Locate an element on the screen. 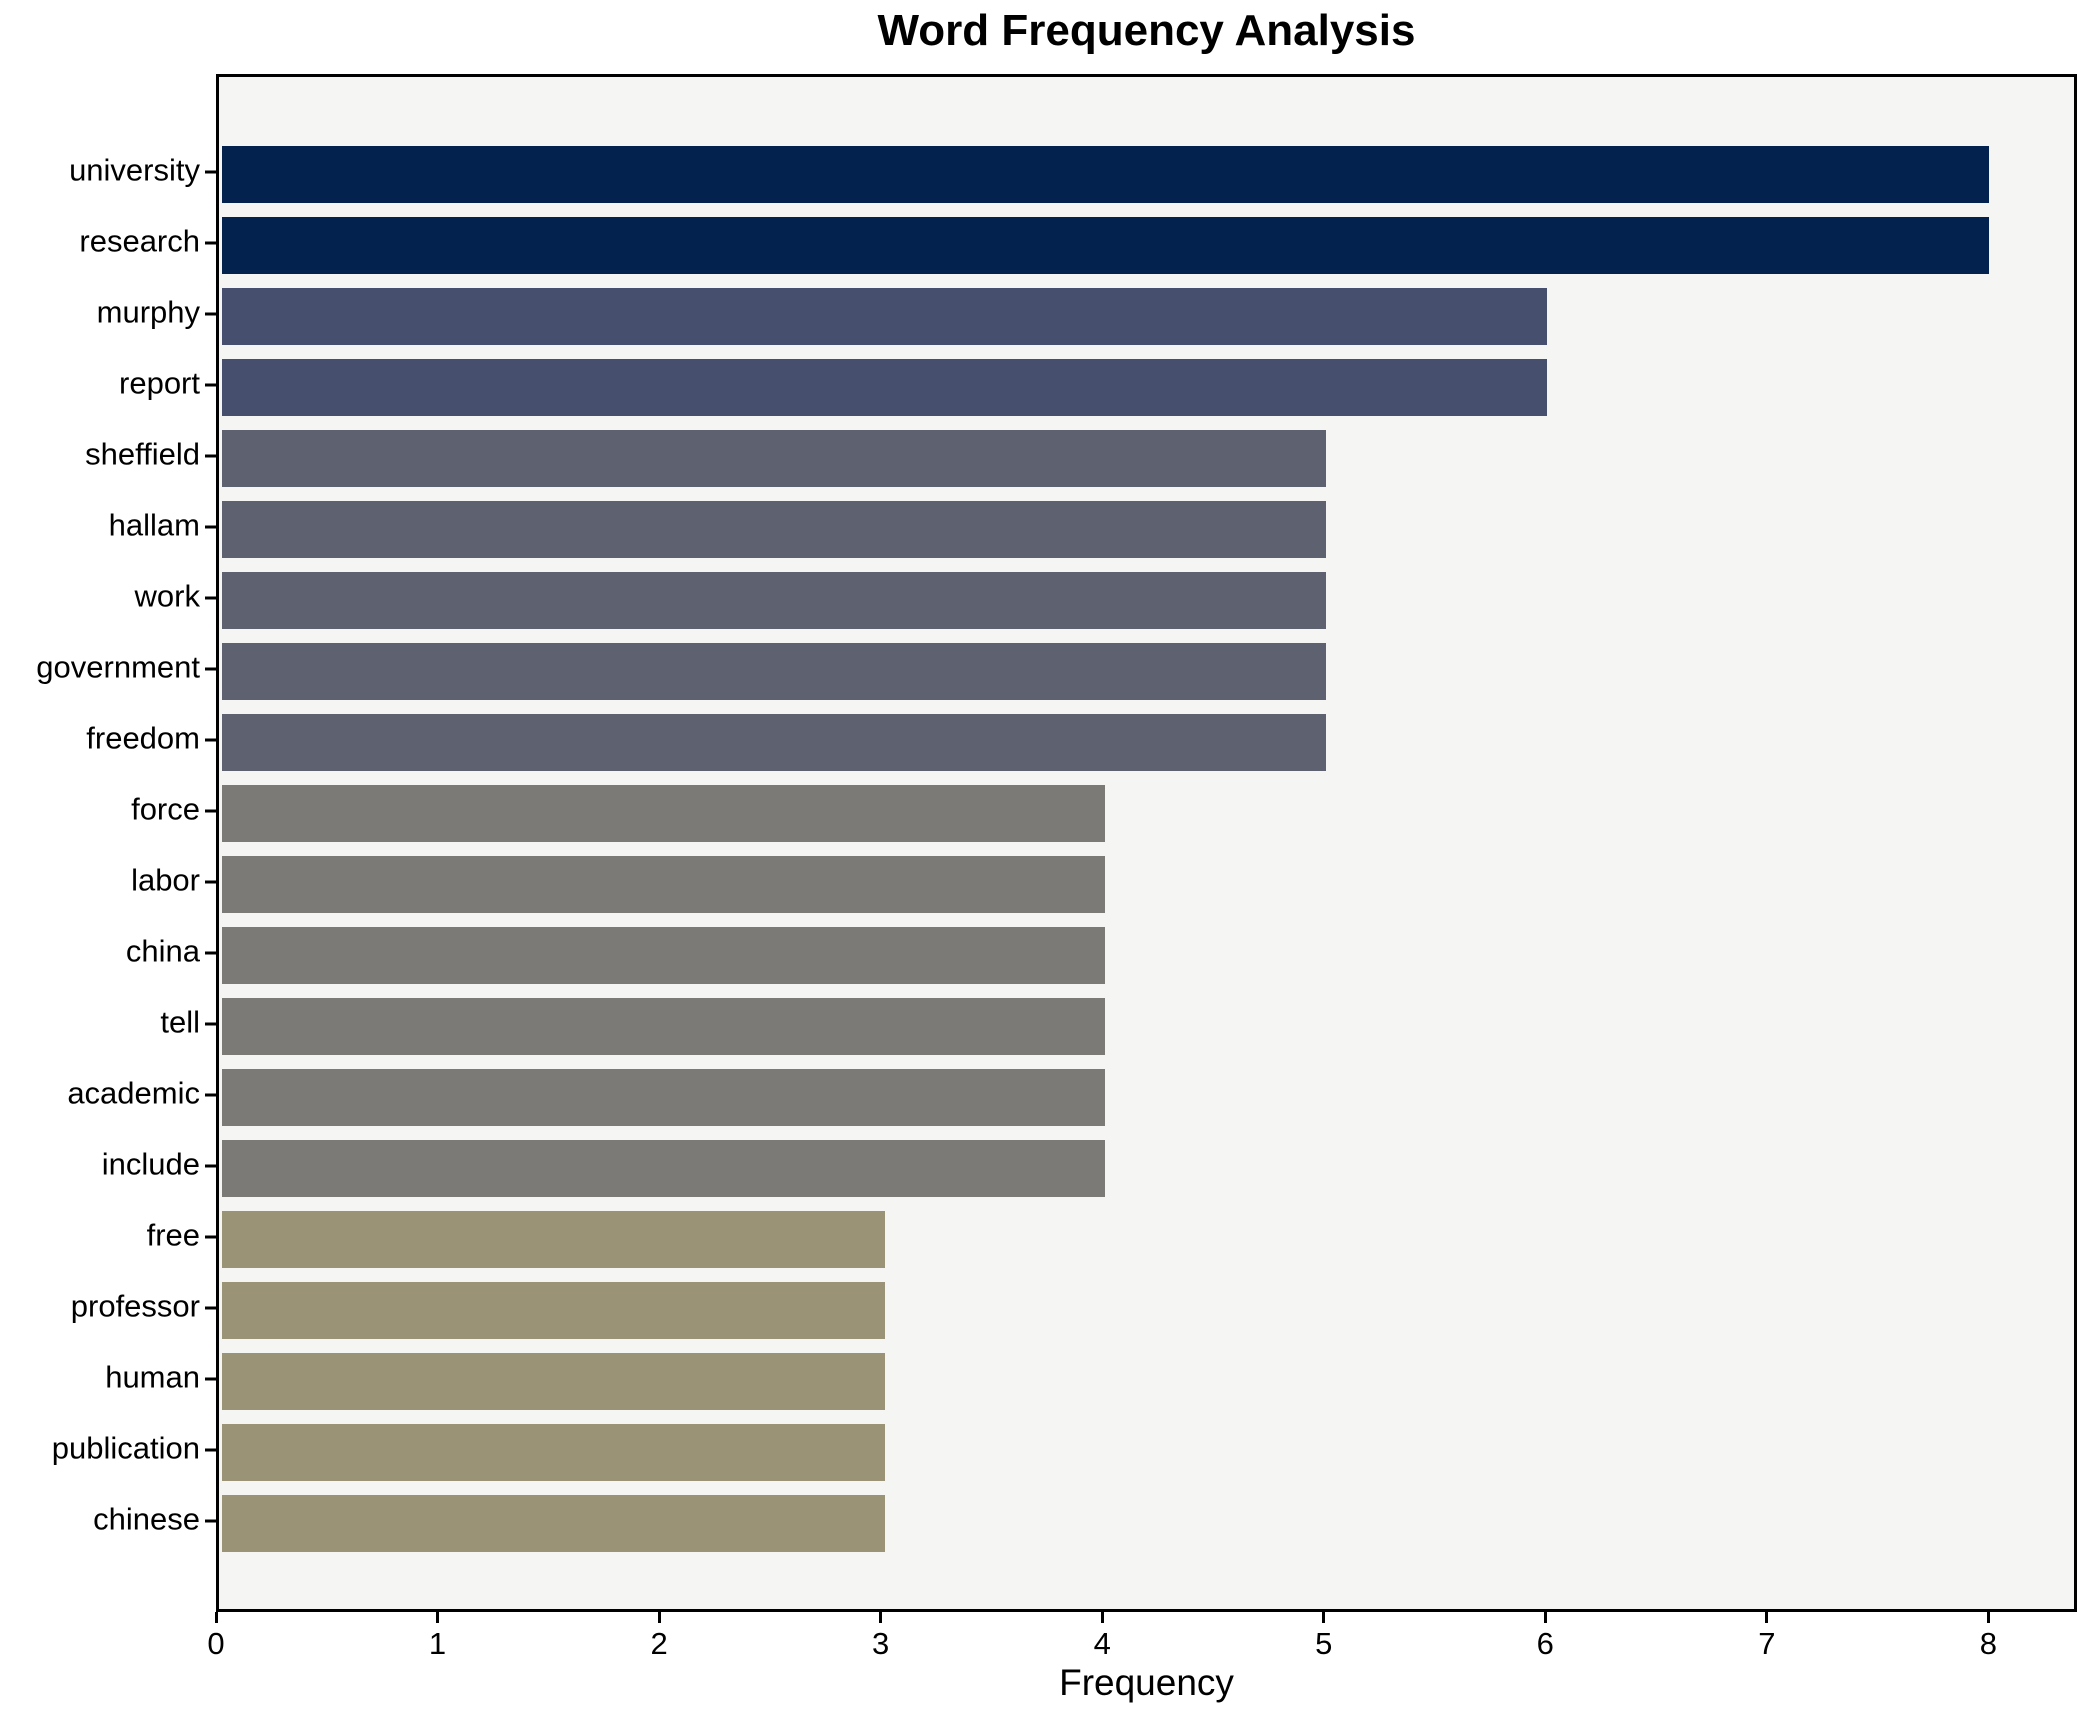  y-tick-label-research: research is located at coordinates (139, 241).